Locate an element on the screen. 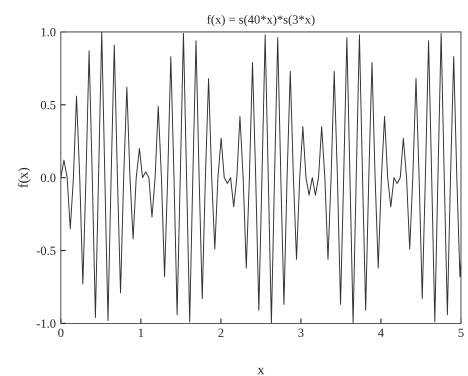 The height and width of the screenshot is (376, 468). x-tick-label: 3 is located at coordinates (301, 333).